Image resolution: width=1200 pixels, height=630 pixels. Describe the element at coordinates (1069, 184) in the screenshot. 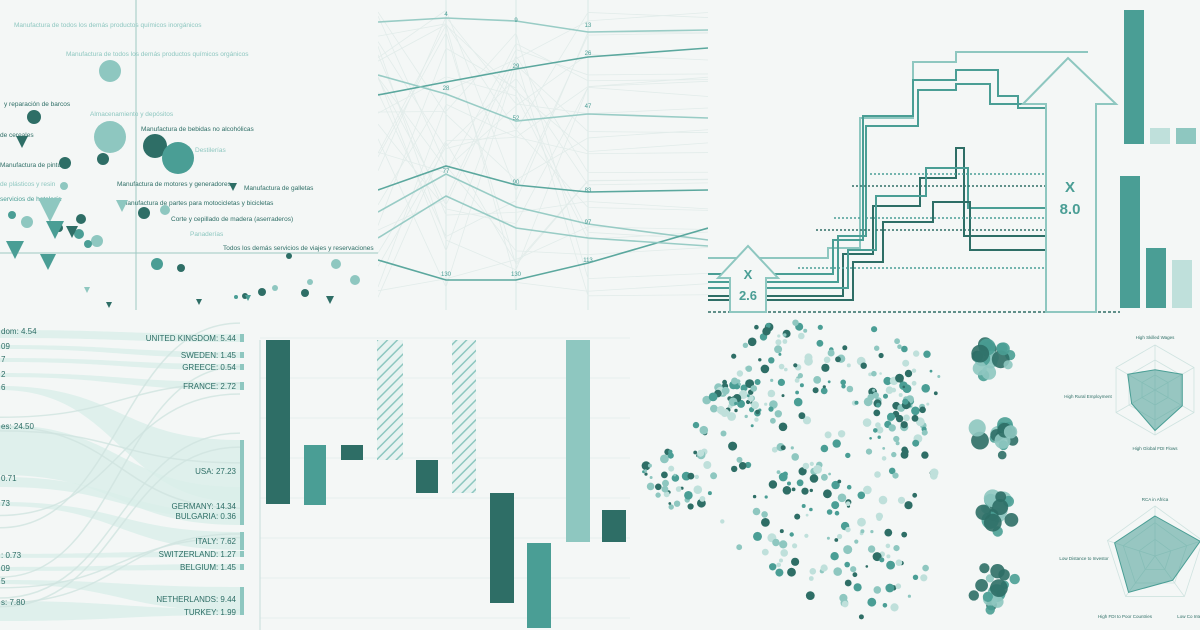

I see `callout-arrow-large` at that location.